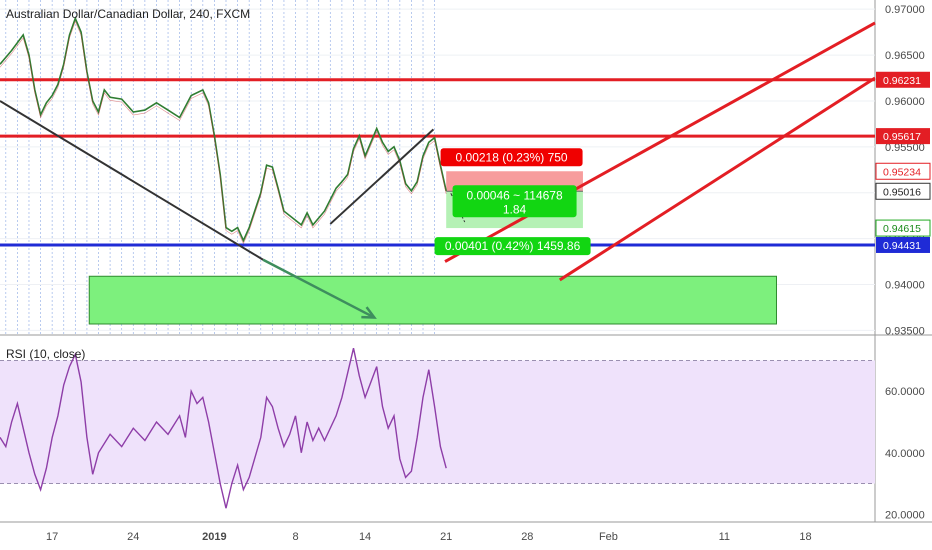  Describe the element at coordinates (905, 331) in the screenshot. I see `price-tick-label: 0.93500` at that location.